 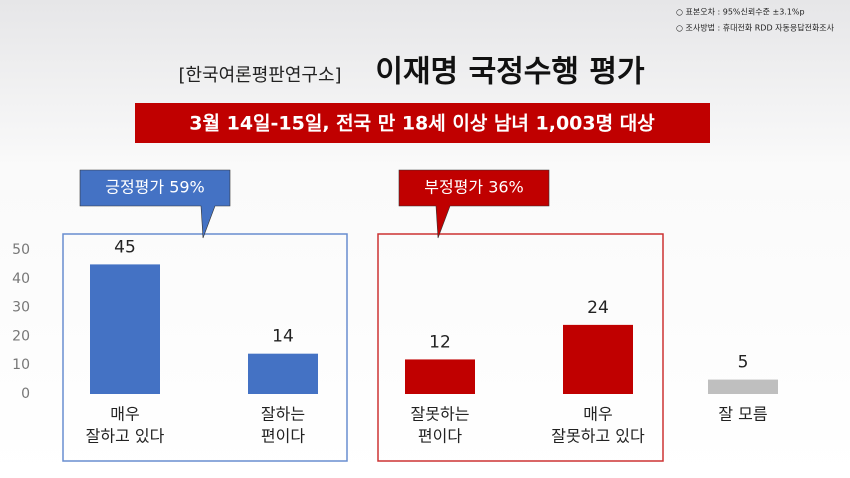 What do you see at coordinates (740, 12) in the screenshot?
I see `note: ○ 표본오차 : 95%신뢰수준 ±3.1%p` at bounding box center [740, 12].